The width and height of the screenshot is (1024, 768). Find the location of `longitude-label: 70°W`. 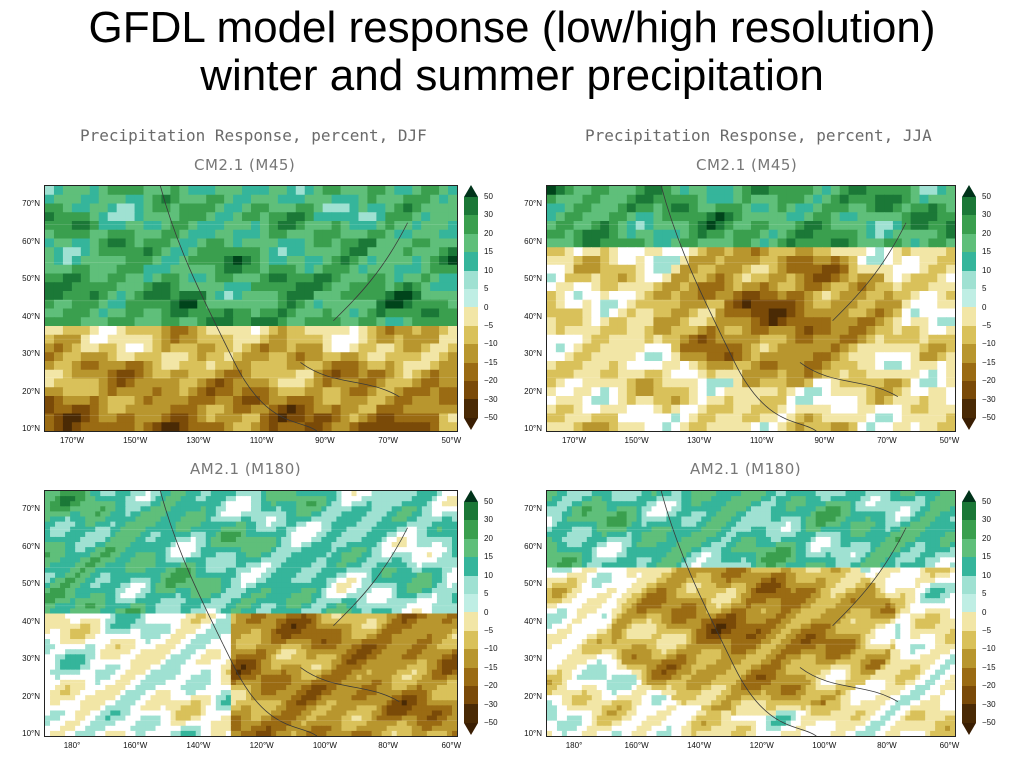

longitude-label: 70°W is located at coordinates (887, 440).